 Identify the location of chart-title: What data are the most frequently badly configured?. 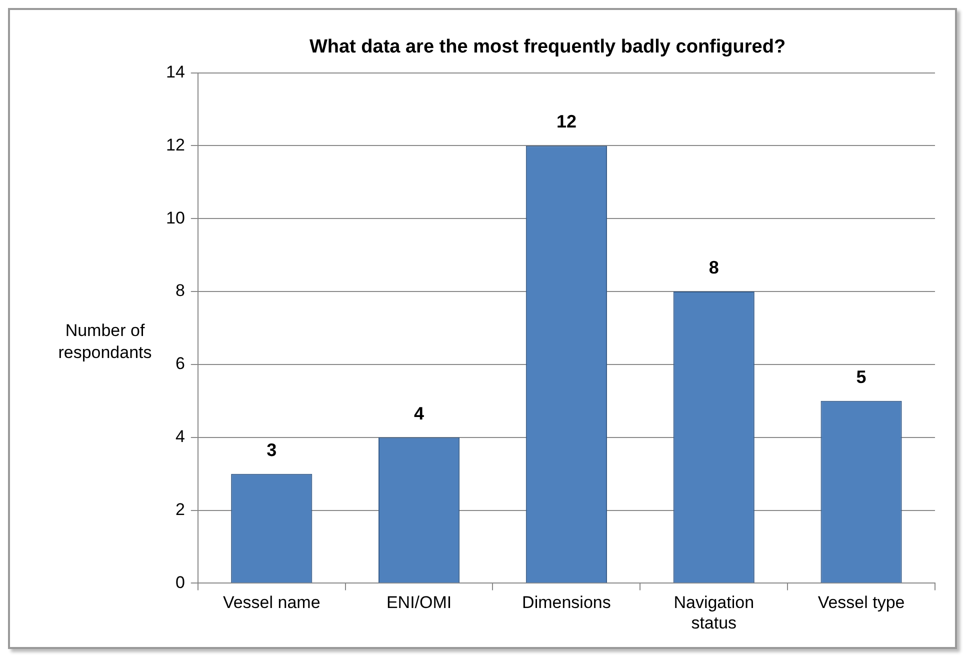
(547, 47).